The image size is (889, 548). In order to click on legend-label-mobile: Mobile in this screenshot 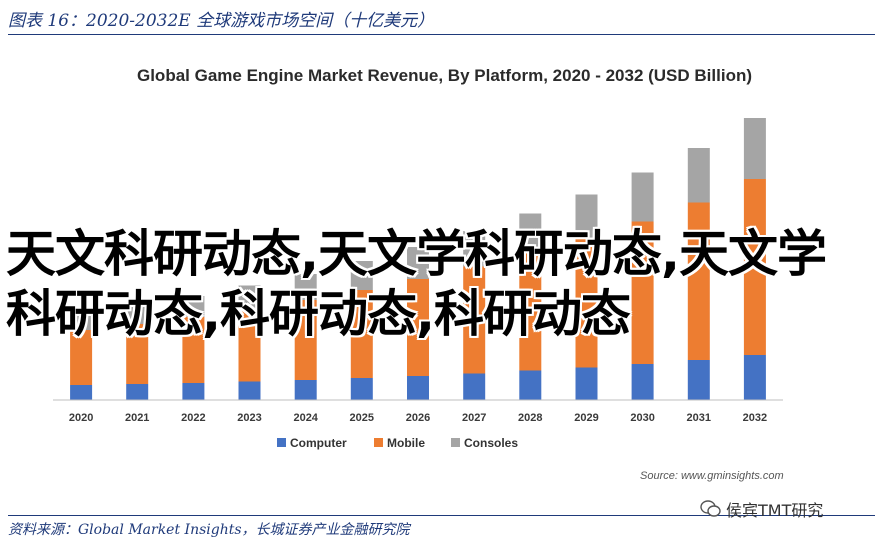, I will do `click(406, 443)`.